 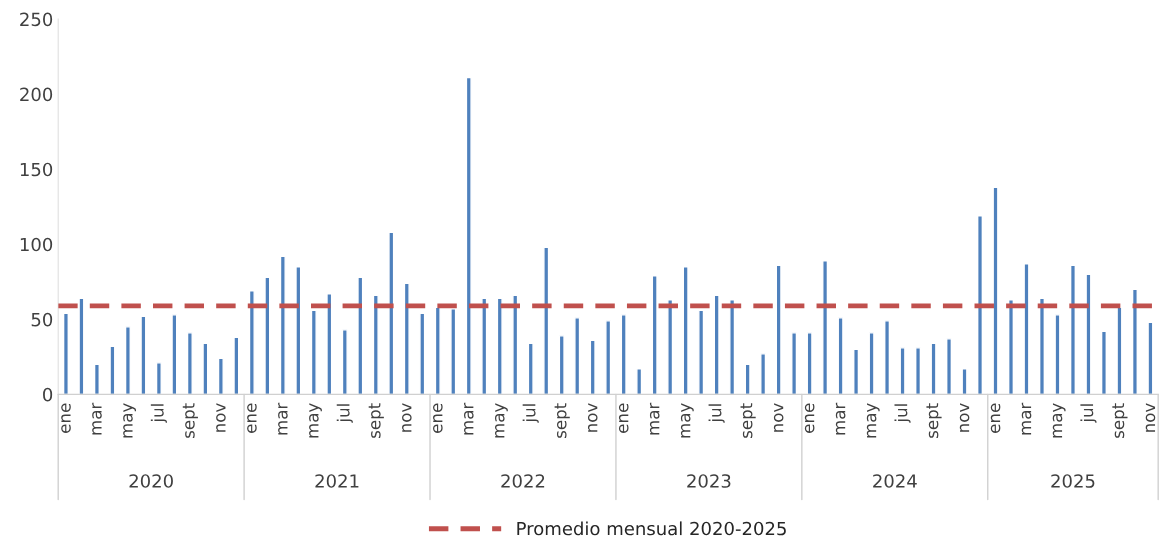 What do you see at coordinates (48, 394) in the screenshot?
I see `y-tick-label: 0` at bounding box center [48, 394].